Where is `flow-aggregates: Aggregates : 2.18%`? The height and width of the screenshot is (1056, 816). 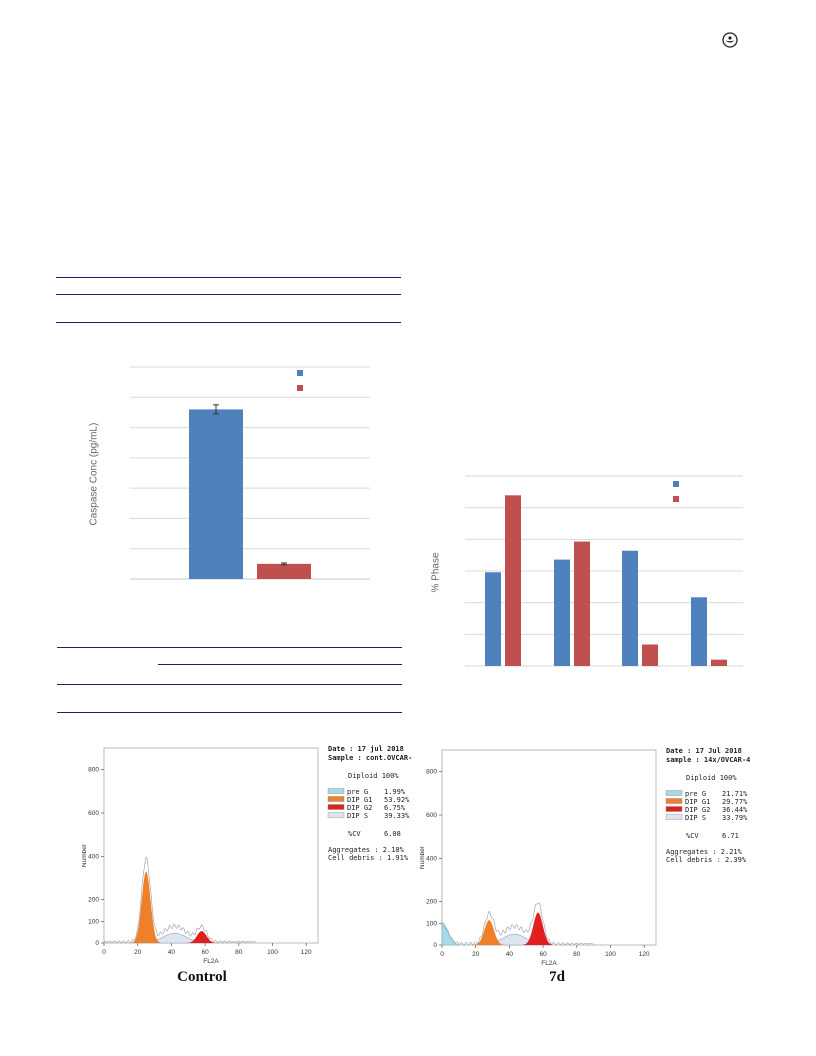 flow-aggregates: Aggregates : 2.18% is located at coordinates (366, 850).